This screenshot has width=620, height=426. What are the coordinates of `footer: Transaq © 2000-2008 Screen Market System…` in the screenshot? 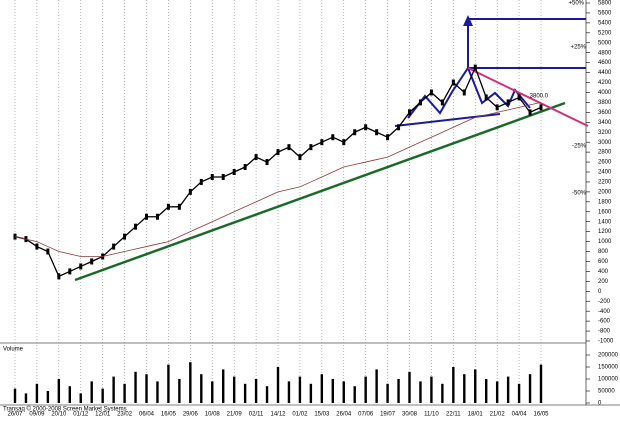 It's located at (65, 409).